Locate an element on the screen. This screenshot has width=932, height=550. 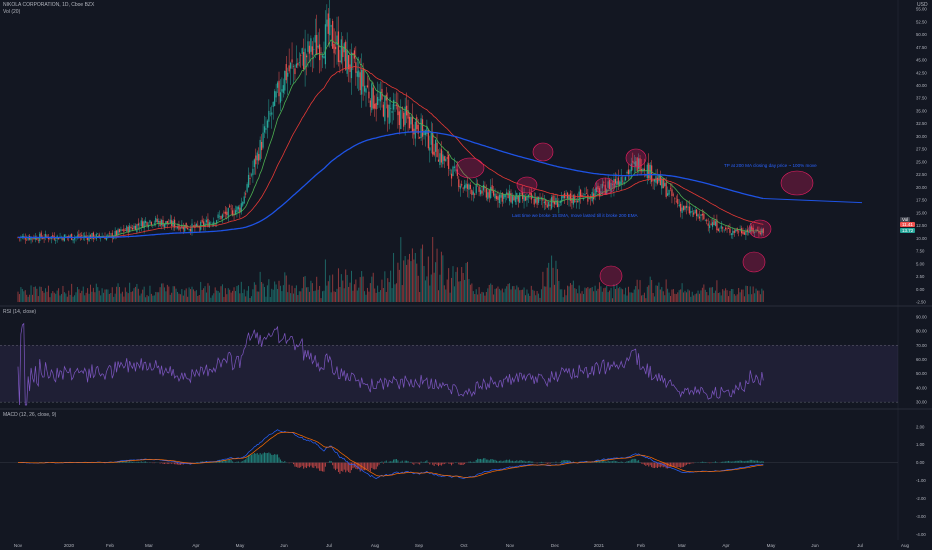
price-tick-label: 25.00 is located at coordinates (921, 161).